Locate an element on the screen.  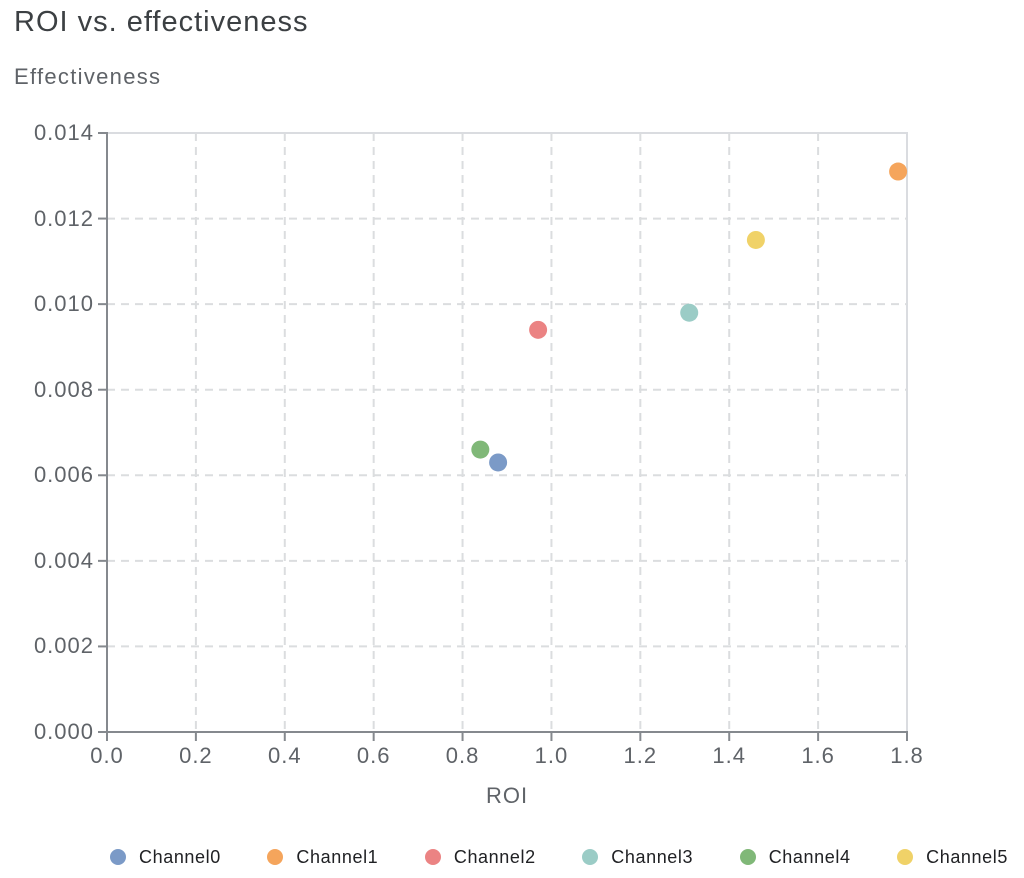
x-tick-label: 1.2 is located at coordinates (640, 755).